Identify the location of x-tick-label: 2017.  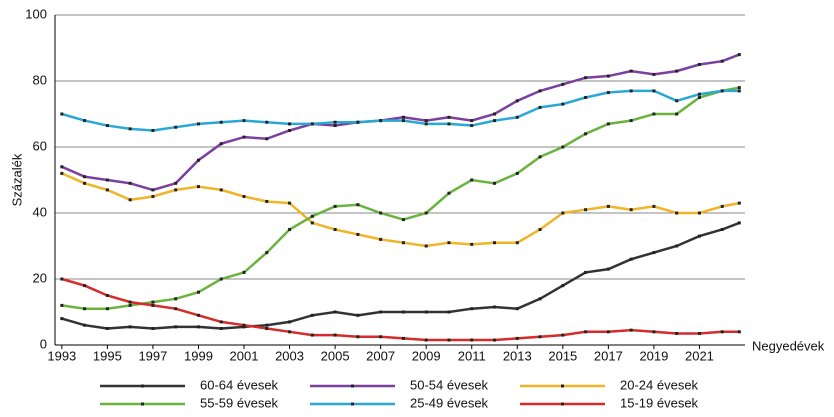
(608, 355).